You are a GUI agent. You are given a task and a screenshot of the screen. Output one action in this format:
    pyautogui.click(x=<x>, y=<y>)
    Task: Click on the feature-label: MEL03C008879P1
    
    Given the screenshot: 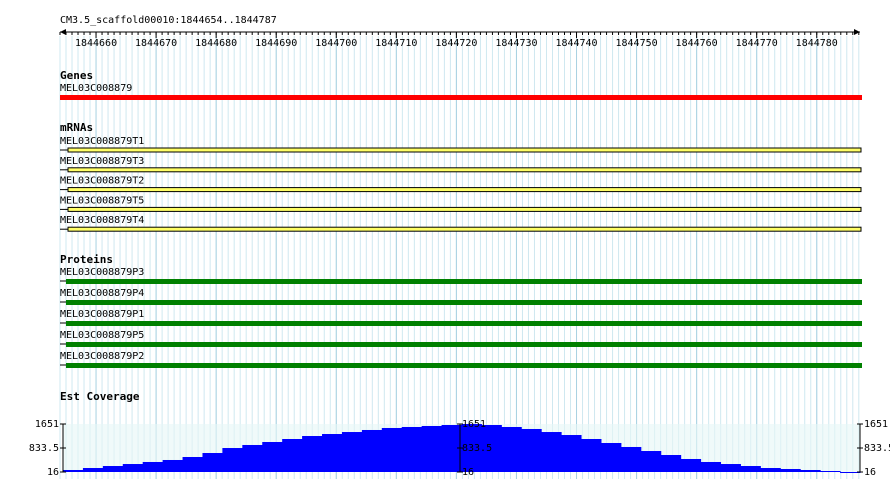 What is the action you would take?
    pyautogui.click(x=102, y=314)
    